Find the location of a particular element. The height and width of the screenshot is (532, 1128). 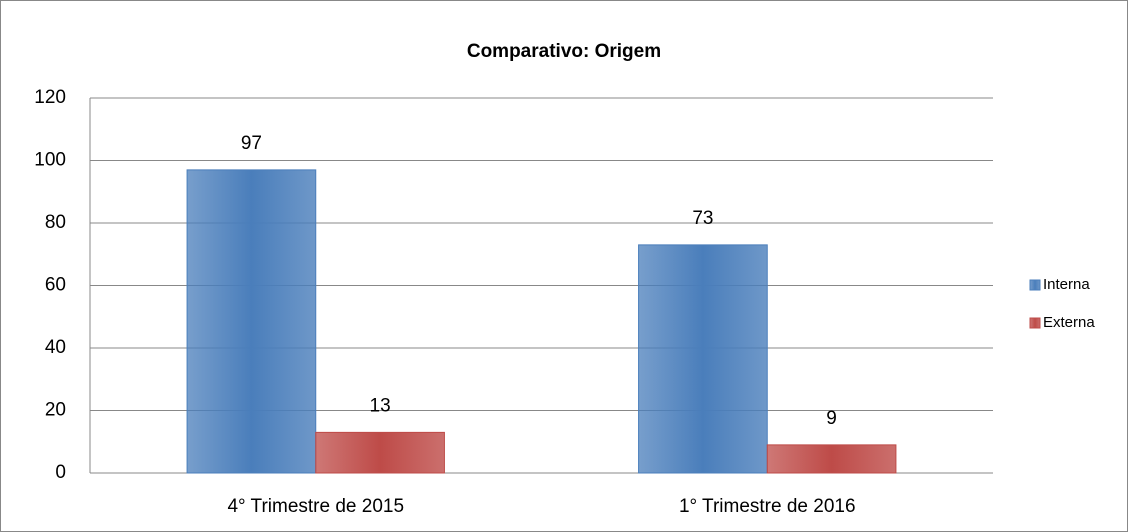

legend-label: Externa is located at coordinates (1069, 322).